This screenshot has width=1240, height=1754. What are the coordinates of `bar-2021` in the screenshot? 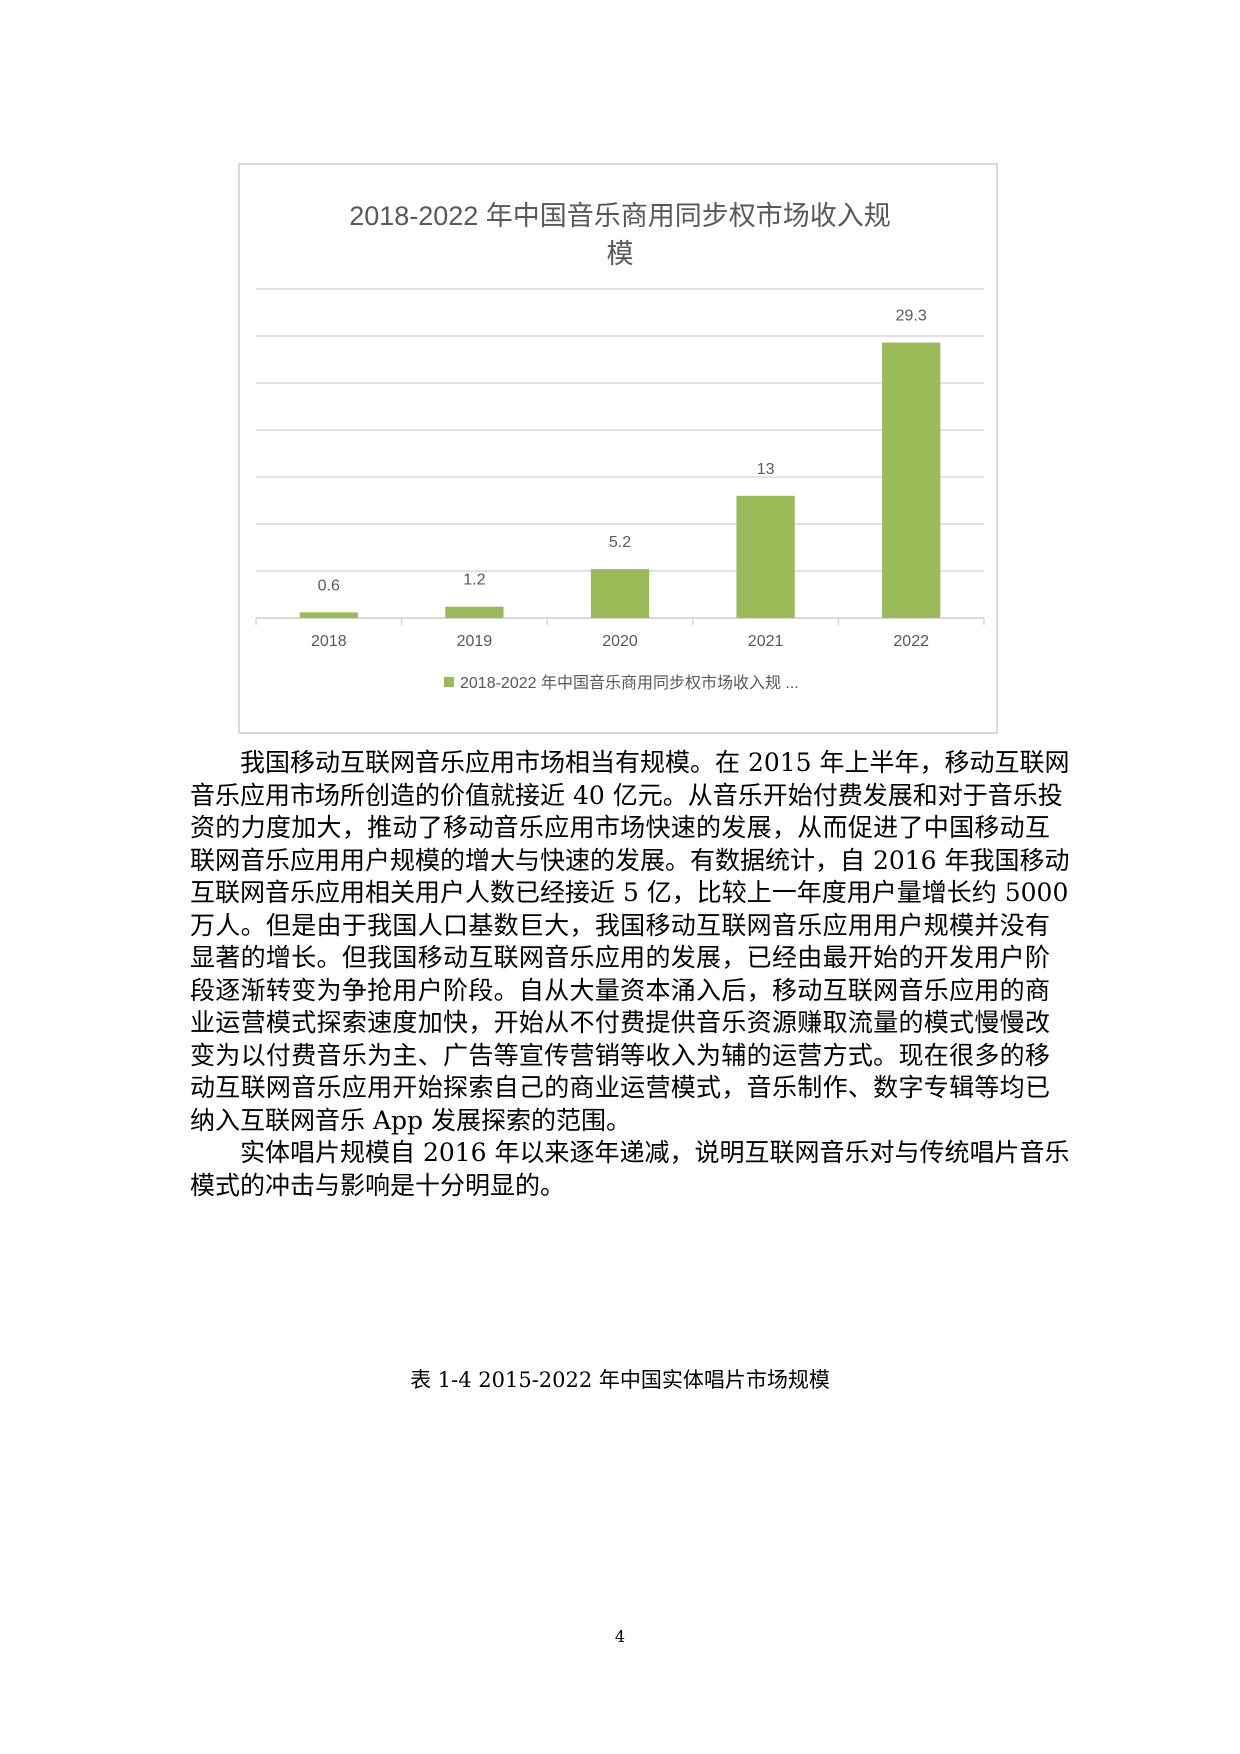 It's located at (765, 556).